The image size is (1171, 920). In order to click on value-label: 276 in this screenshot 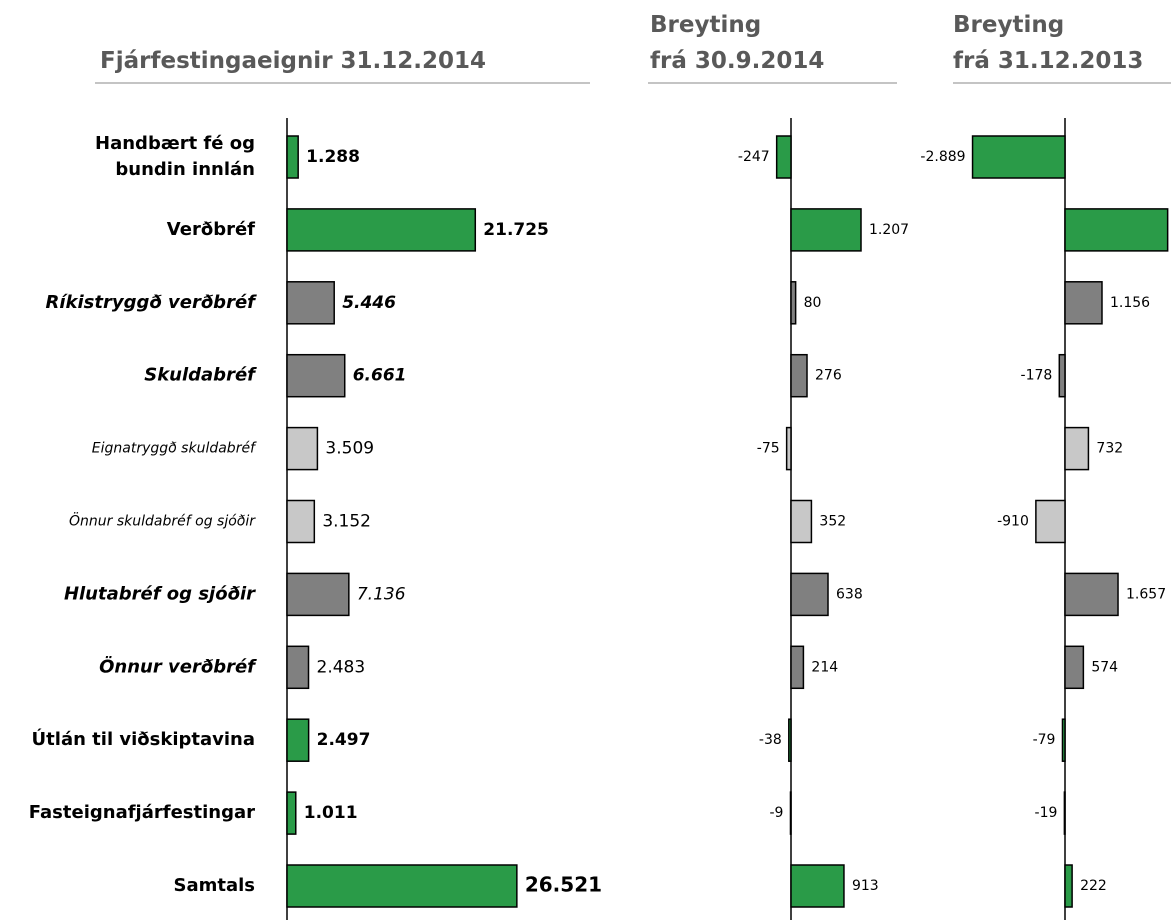, I will do `click(828, 376)`.